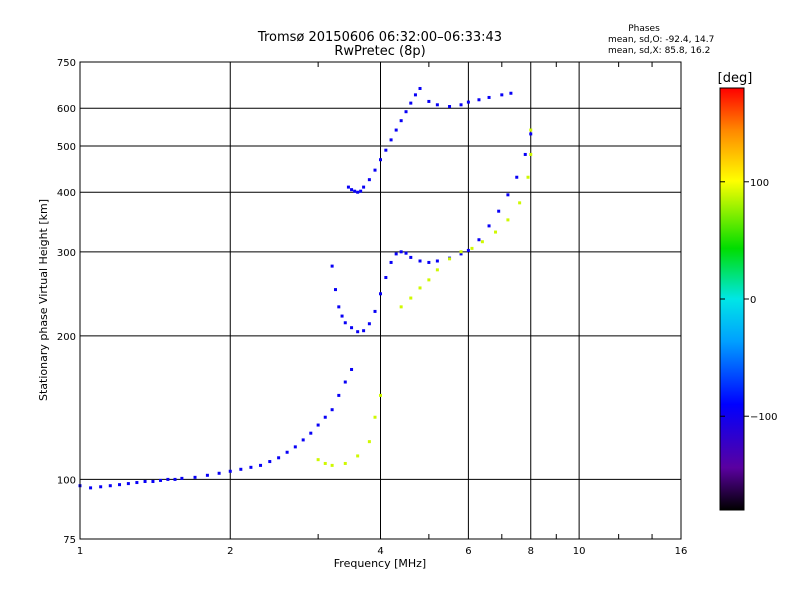  I want to click on y-tick-label: 300, so click(66, 253).